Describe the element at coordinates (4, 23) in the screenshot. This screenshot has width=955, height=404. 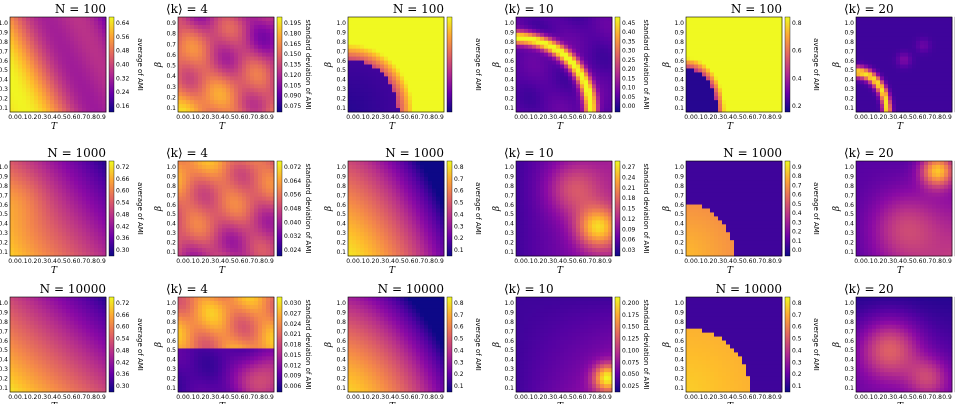
I see `y-tick-label: 1.0` at that location.